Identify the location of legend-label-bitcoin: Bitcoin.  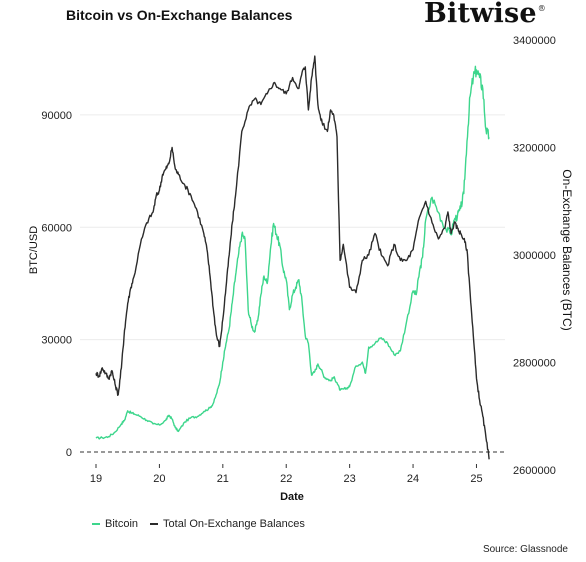
(122, 524).